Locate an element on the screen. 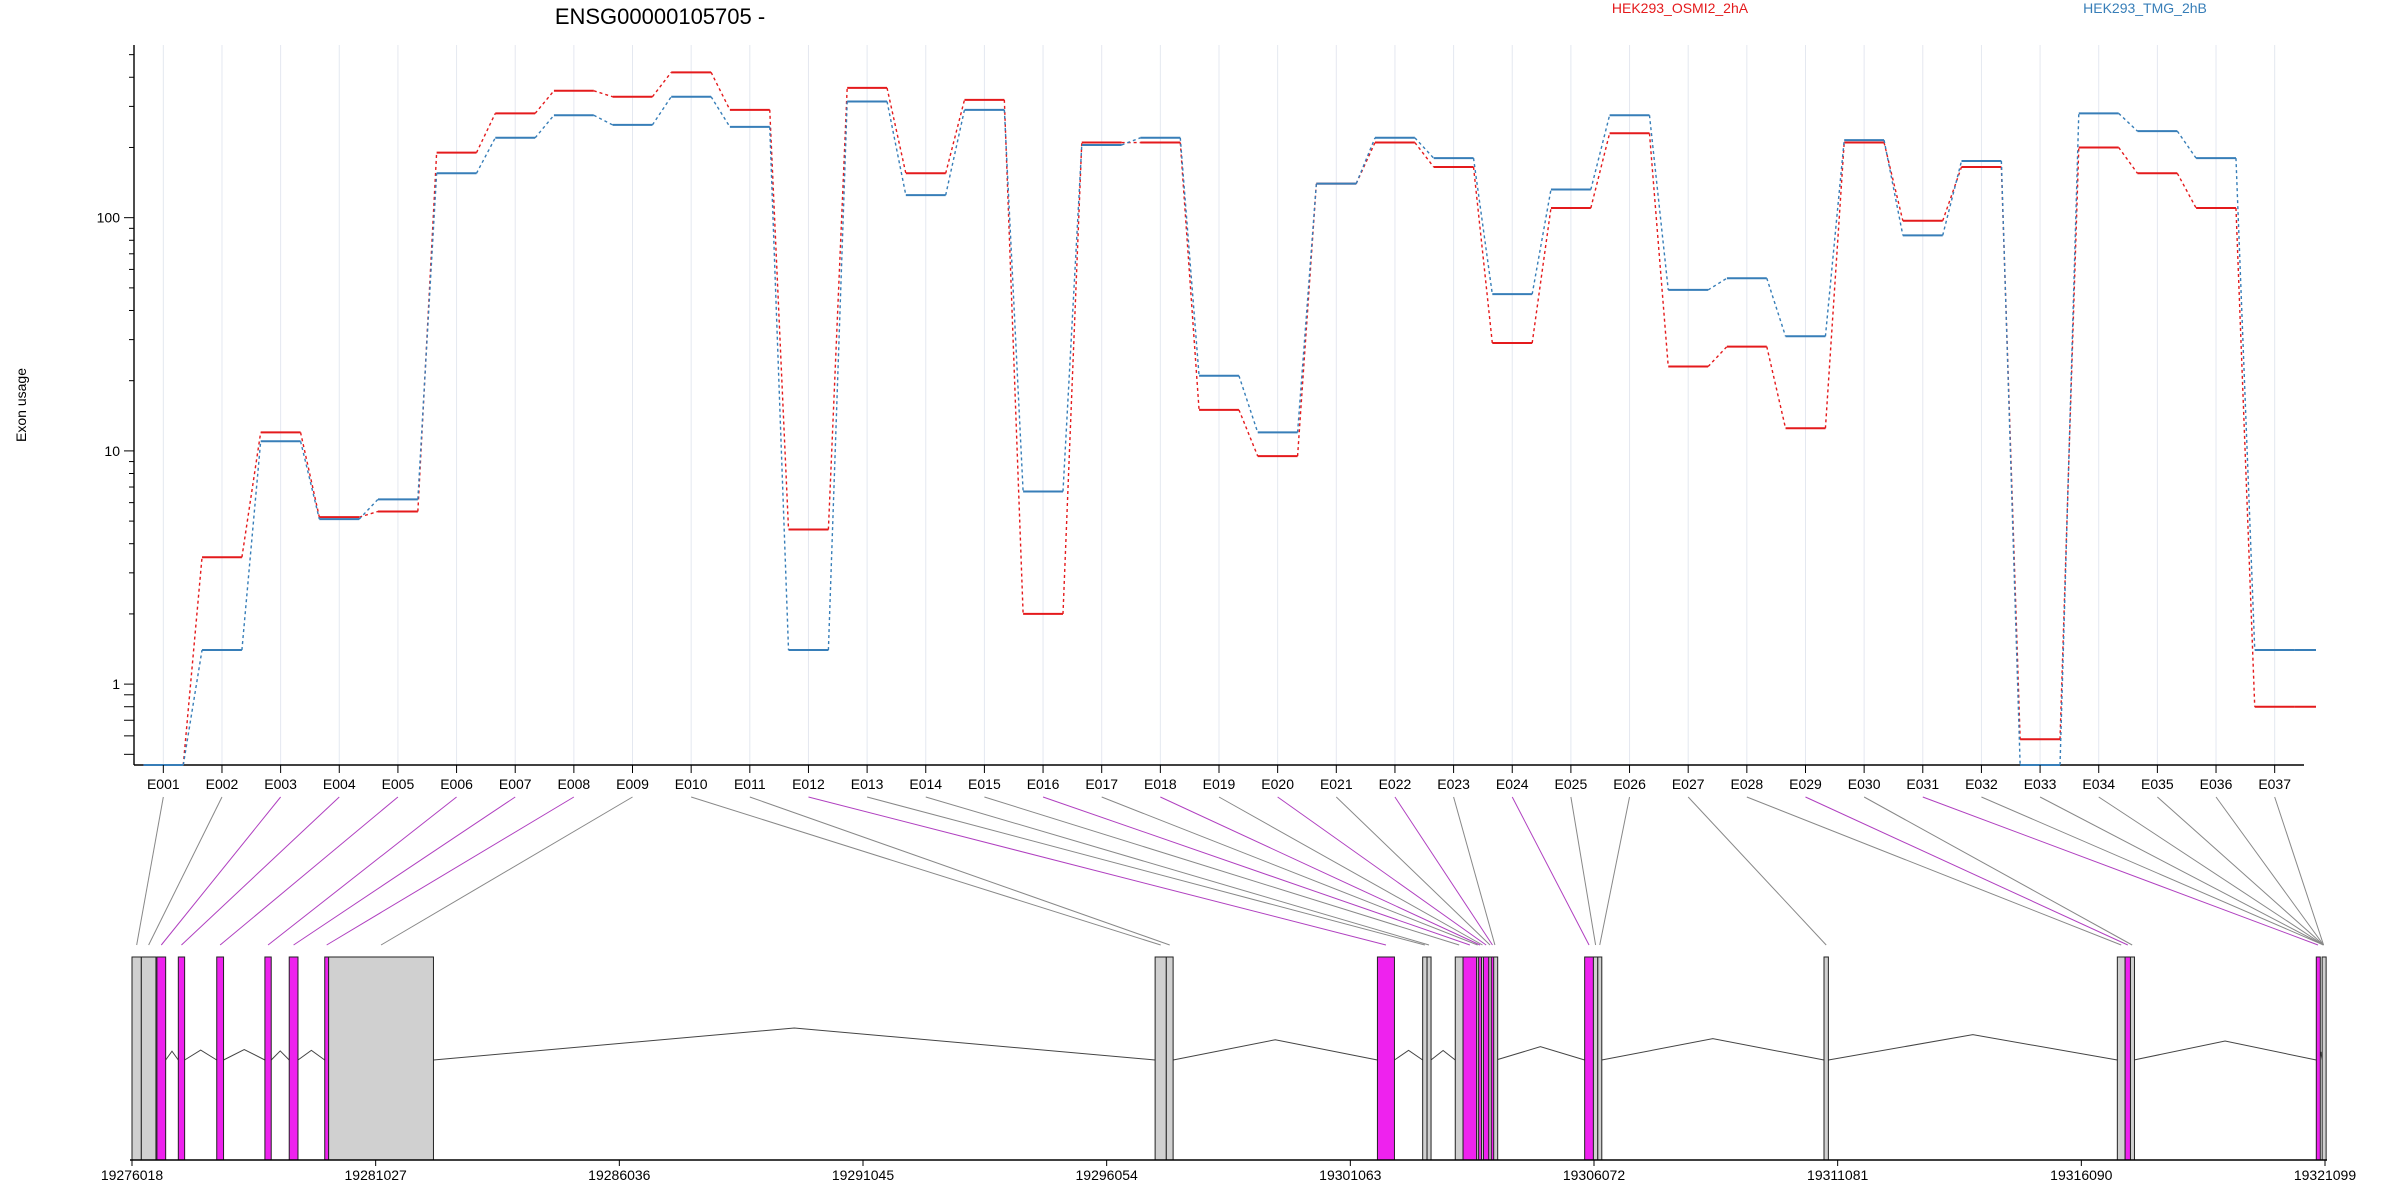 The height and width of the screenshot is (1200, 2400). connector-e034 is located at coordinates (2211, 871).